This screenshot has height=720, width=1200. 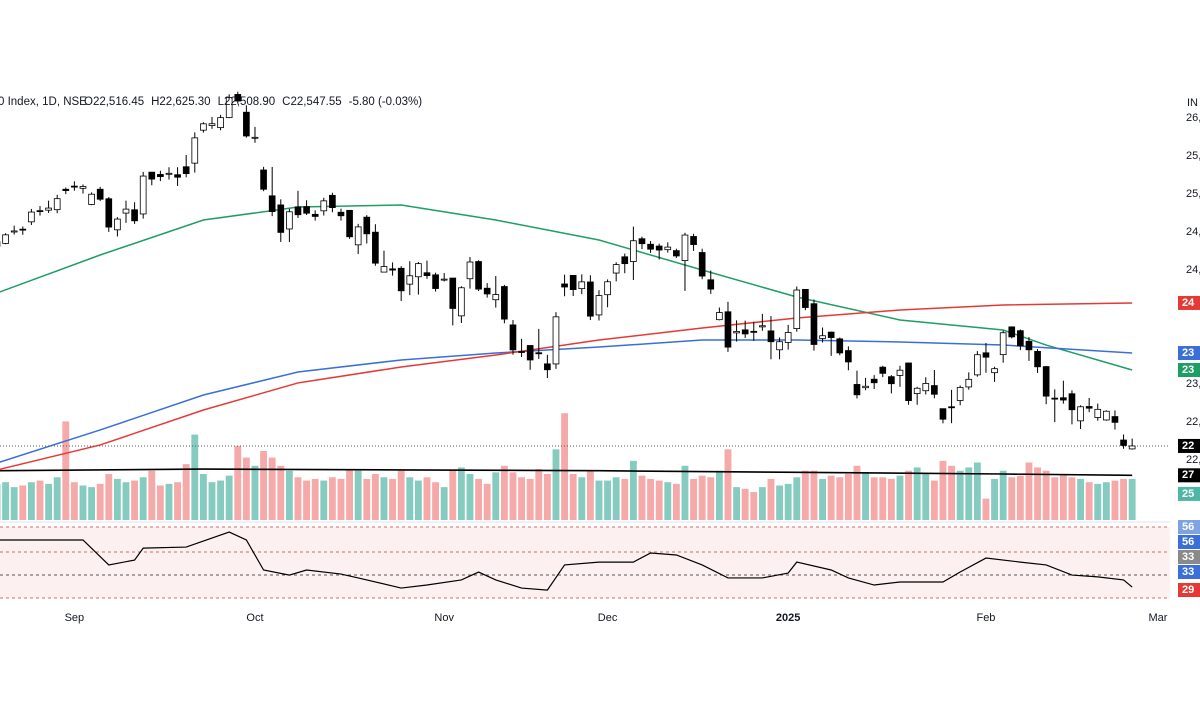 I want to click on symbol: 0 Index, 1D, NSE, so click(x=43, y=102).